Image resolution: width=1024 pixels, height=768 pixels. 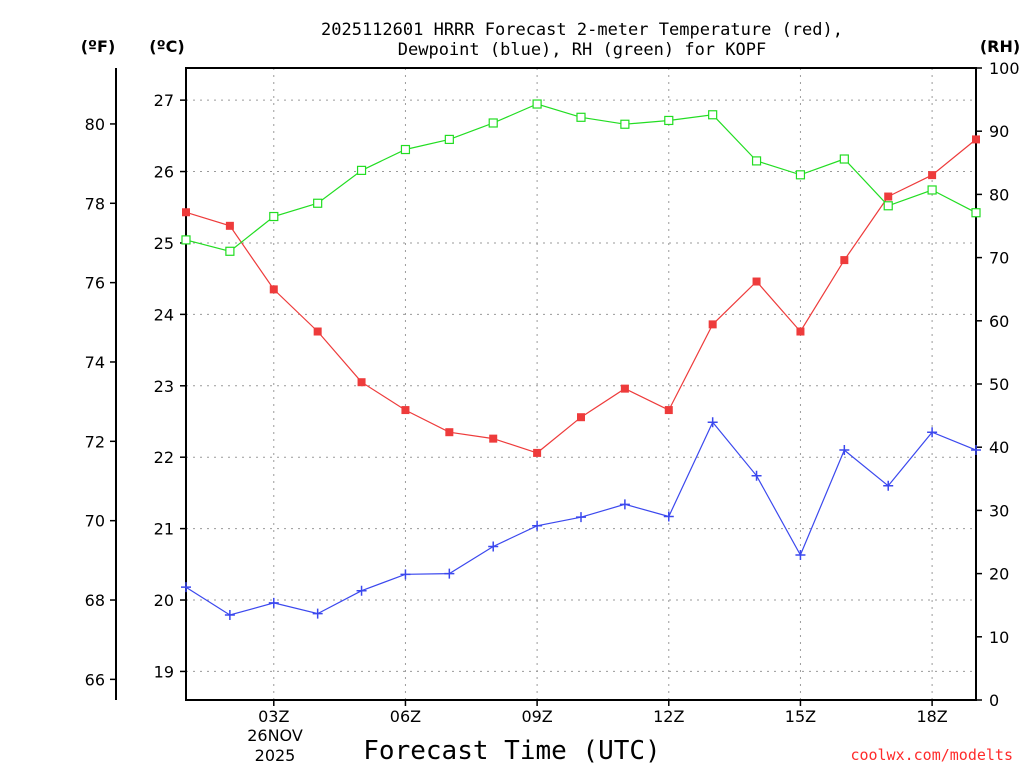 I want to click on fahrenheit-tick-label: 78, so click(x=95, y=203).